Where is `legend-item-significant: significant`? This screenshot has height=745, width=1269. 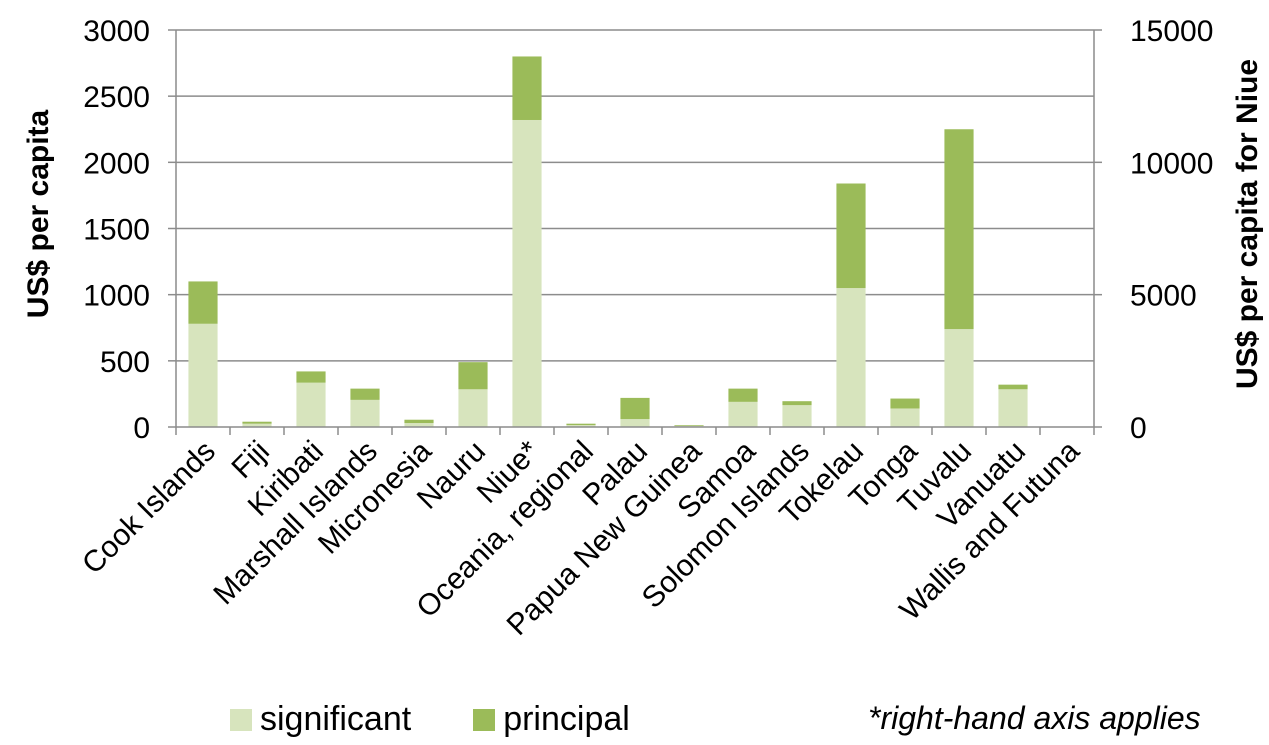 legend-item-significant: significant is located at coordinates (320, 719).